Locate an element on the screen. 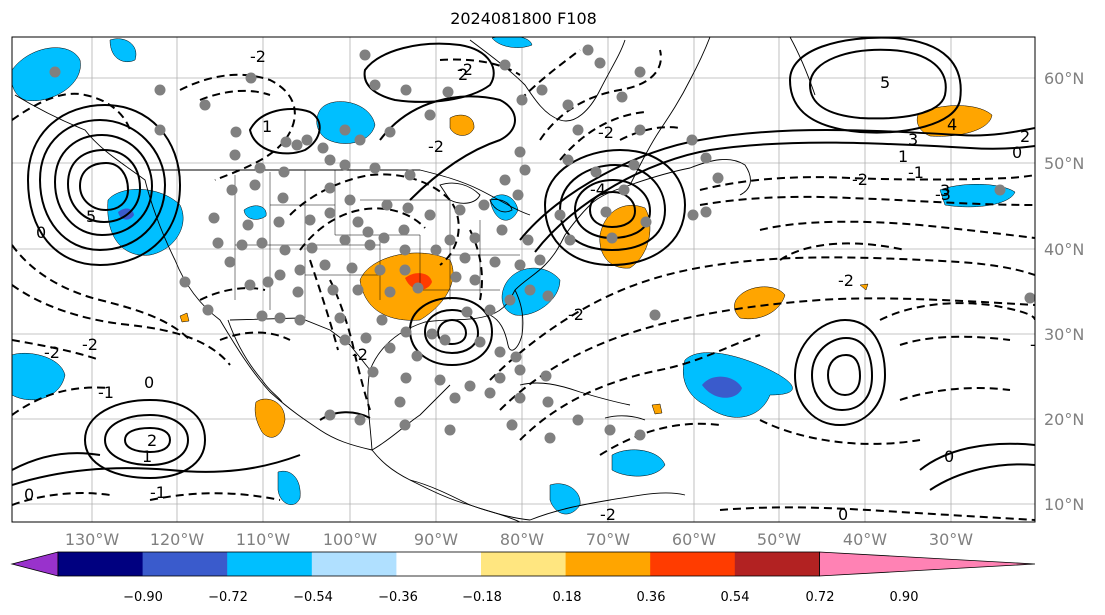  shade-orange-small2 is located at coordinates (657, 409).